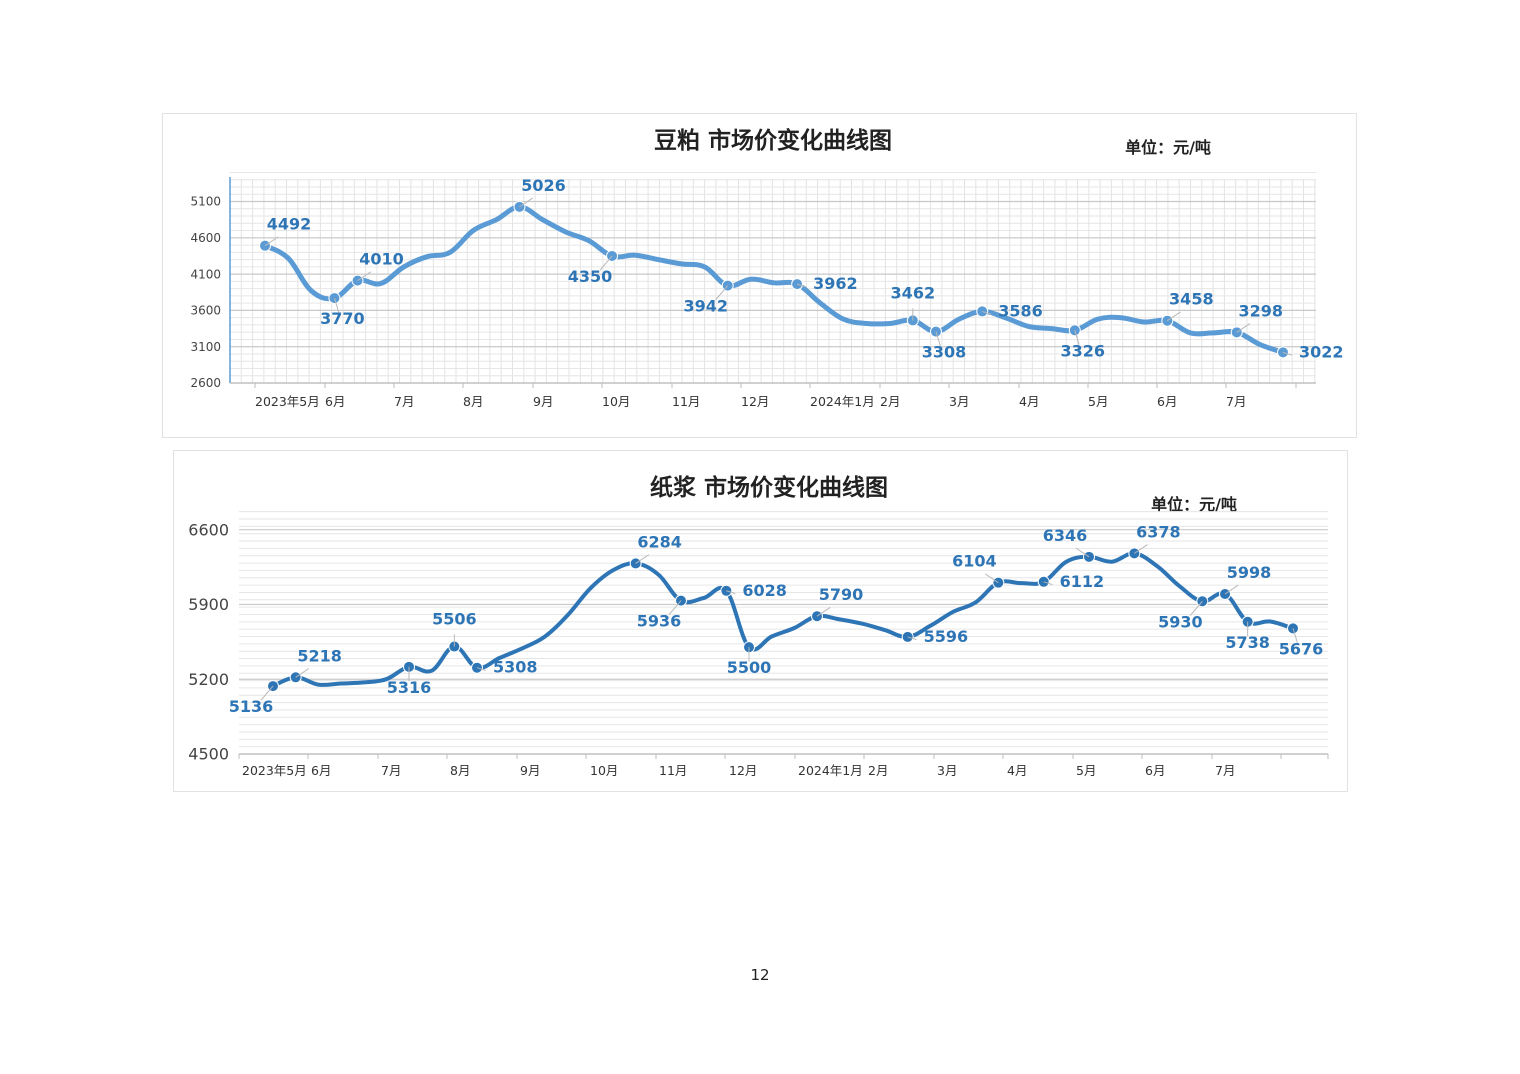 This screenshot has height=1074, width=1520. Describe the element at coordinates (686, 401) in the screenshot. I see `x-tick-label: 11月` at that location.